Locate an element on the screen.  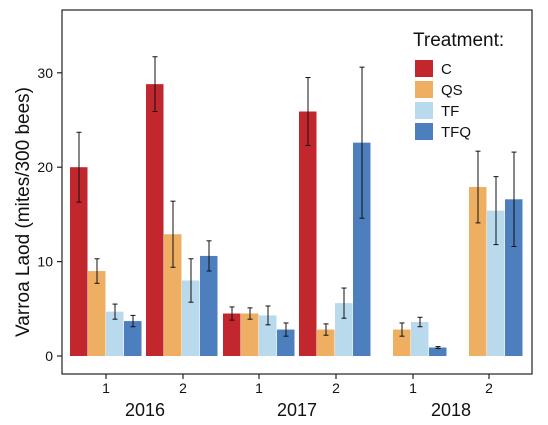
legend-swatch-c is located at coordinates (424, 68).